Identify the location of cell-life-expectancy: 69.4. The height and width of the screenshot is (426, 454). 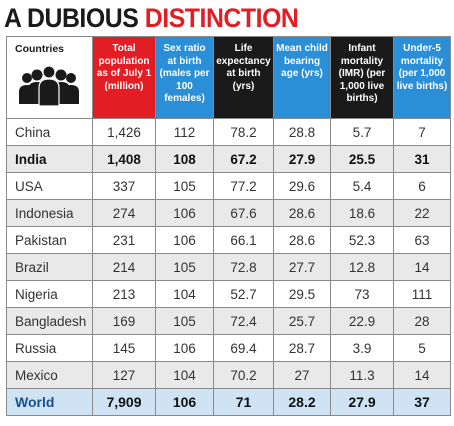
(243, 348).